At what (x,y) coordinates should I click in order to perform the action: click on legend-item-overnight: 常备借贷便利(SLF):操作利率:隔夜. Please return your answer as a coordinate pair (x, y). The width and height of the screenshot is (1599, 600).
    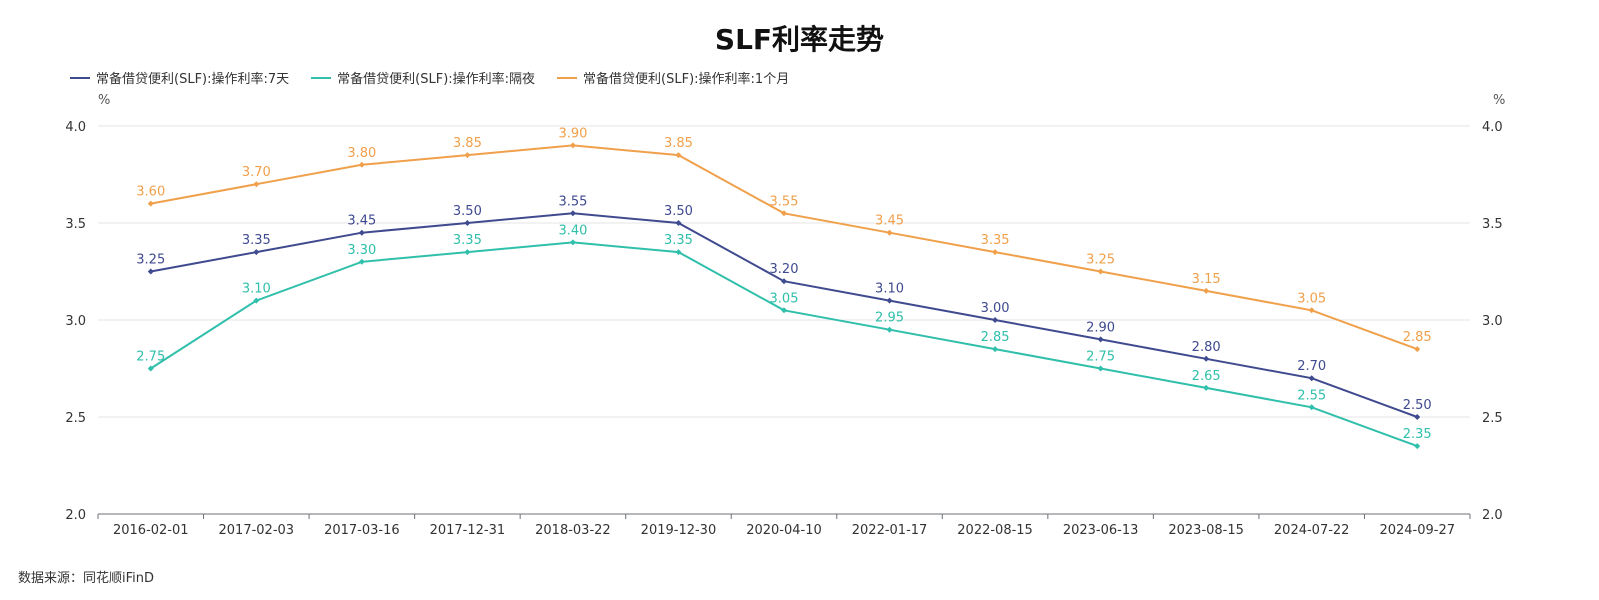
    Looking at the image, I should click on (423, 77).